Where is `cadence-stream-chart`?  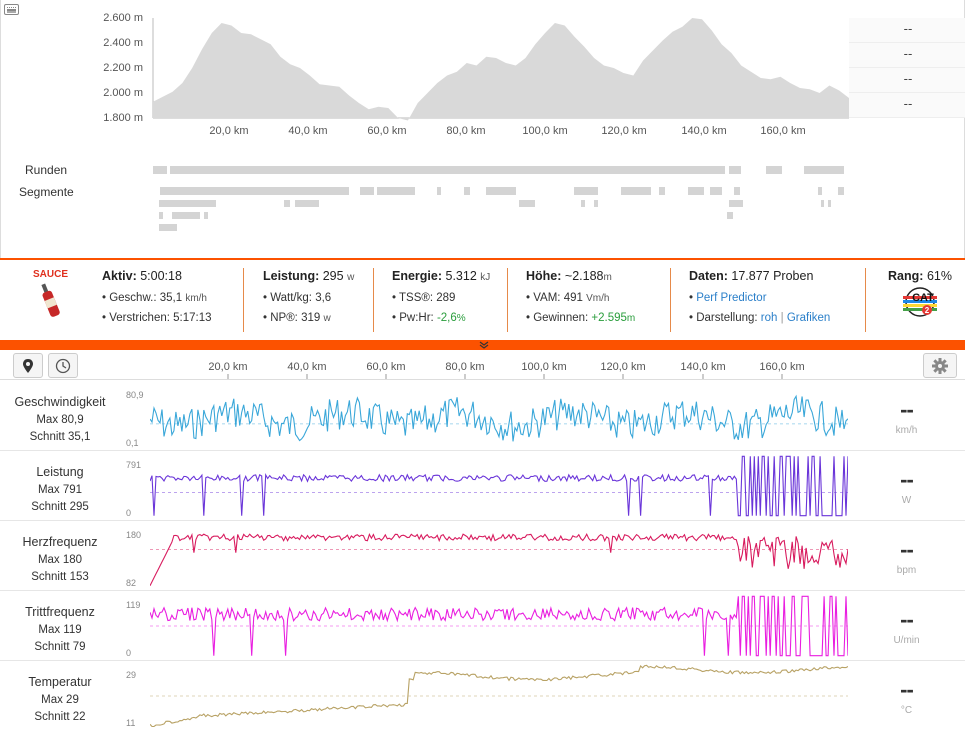
cadence-stream-chart is located at coordinates (499, 626).